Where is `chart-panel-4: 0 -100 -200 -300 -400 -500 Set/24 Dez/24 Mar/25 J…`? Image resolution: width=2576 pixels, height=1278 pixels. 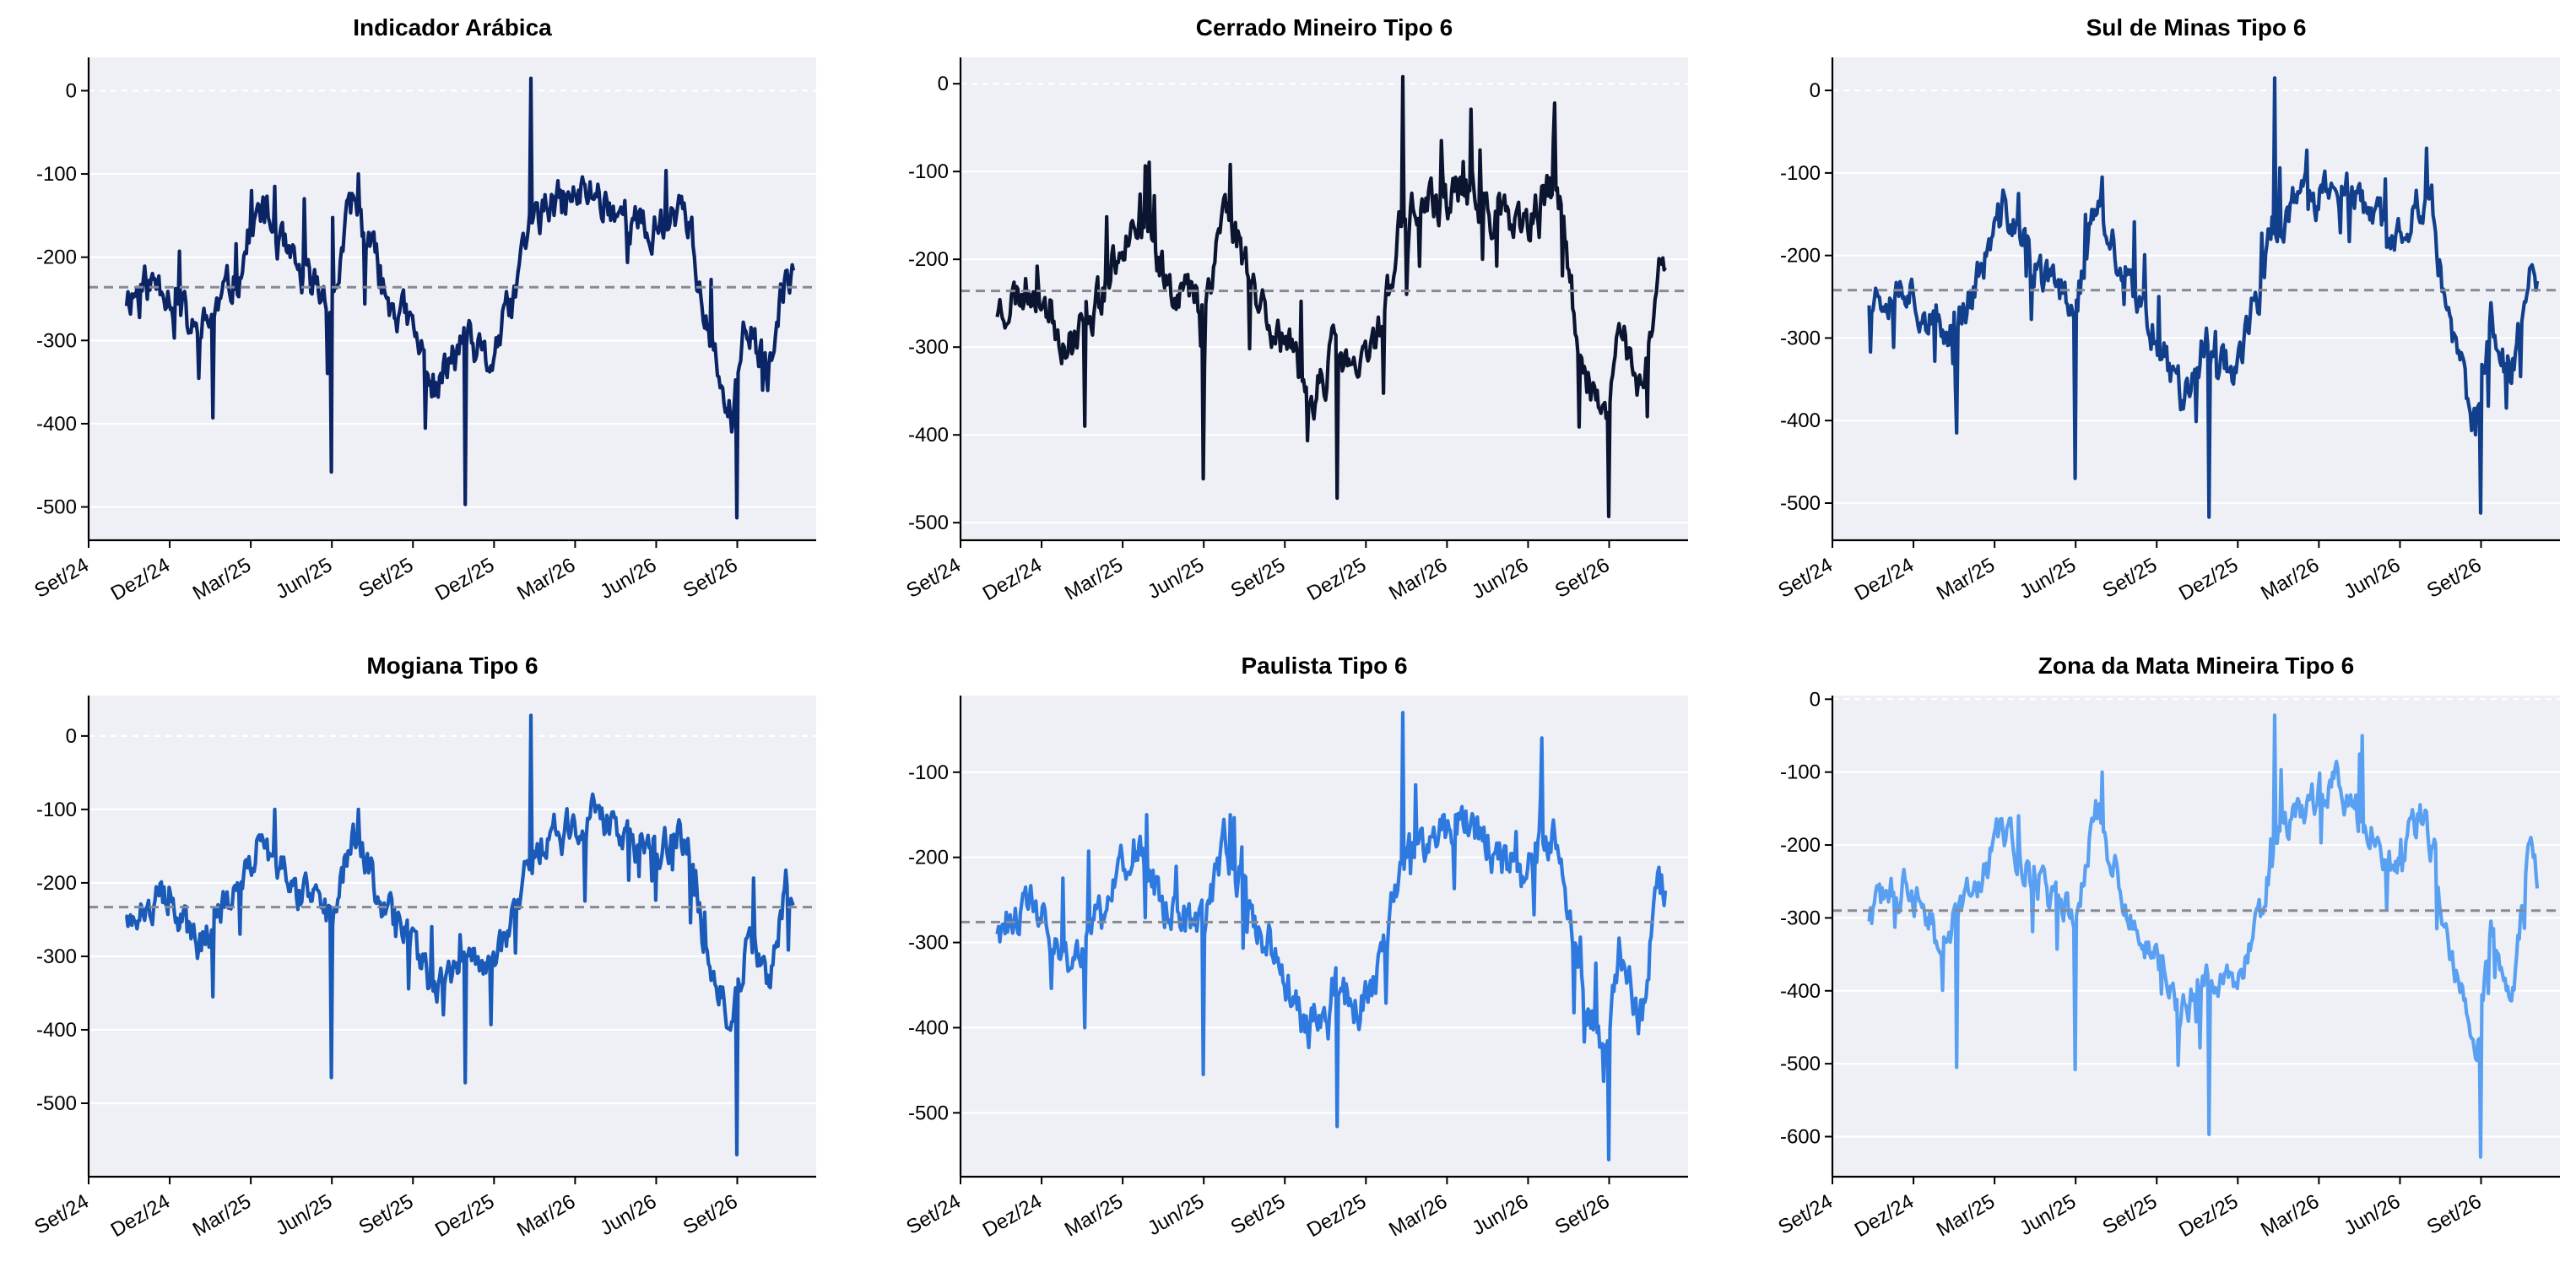 chart-panel-4: 0 -100 -200 -300 -400 -500 Set/24 Dez/24 Mar/25 J… is located at coordinates (423, 947).